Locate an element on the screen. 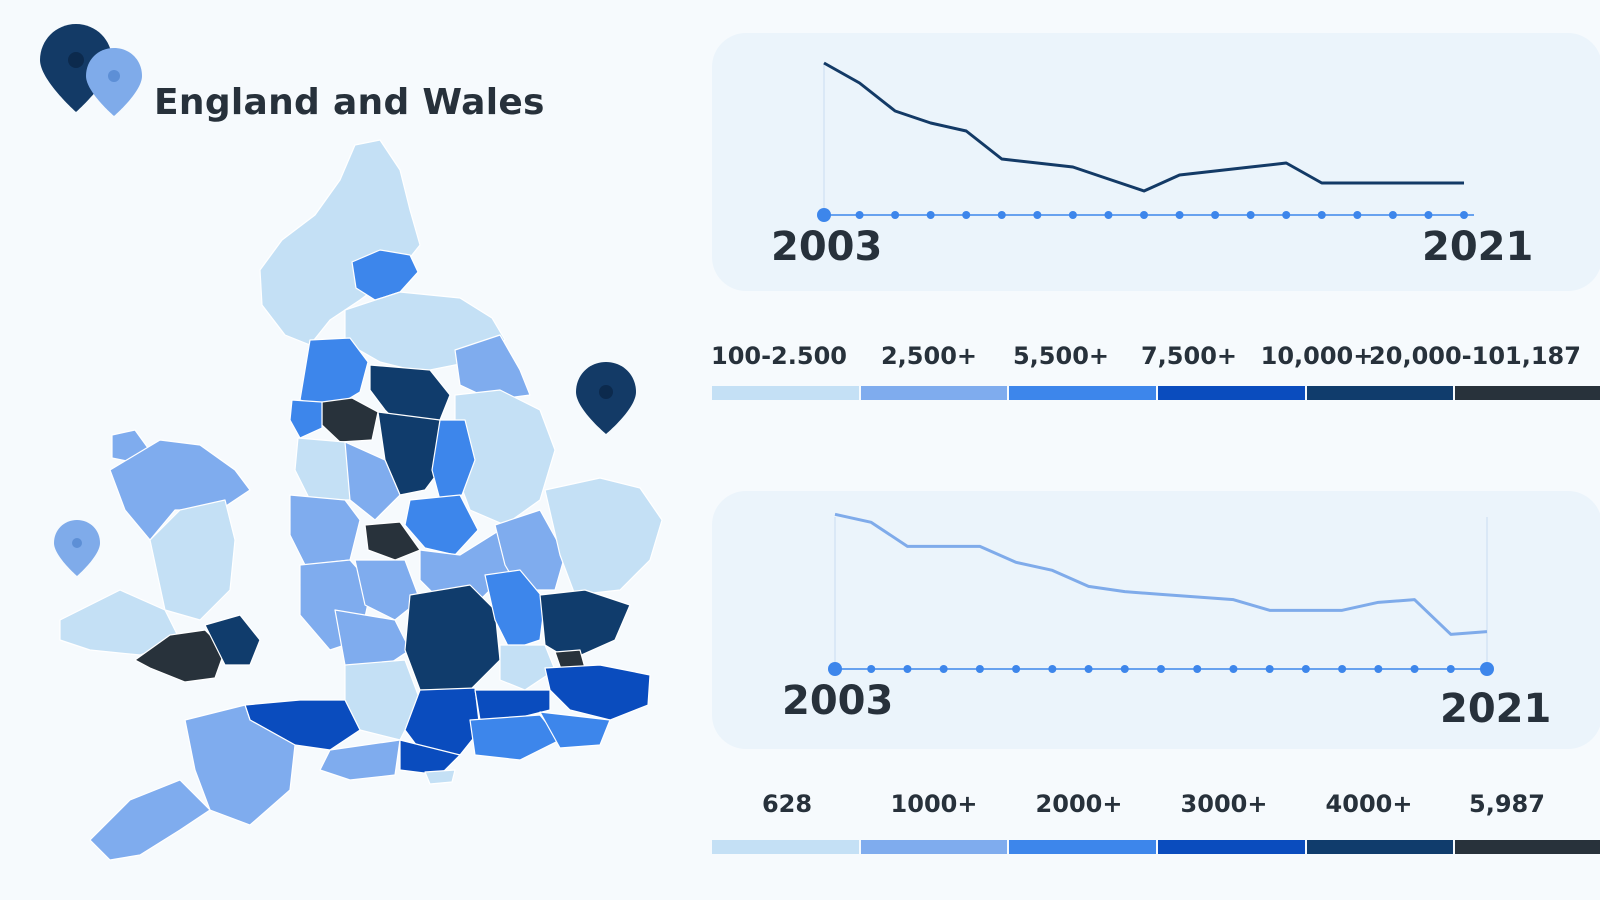 This screenshot has width=1600, height=900. legend1-label-2: 2,500+ is located at coordinates (929, 356).